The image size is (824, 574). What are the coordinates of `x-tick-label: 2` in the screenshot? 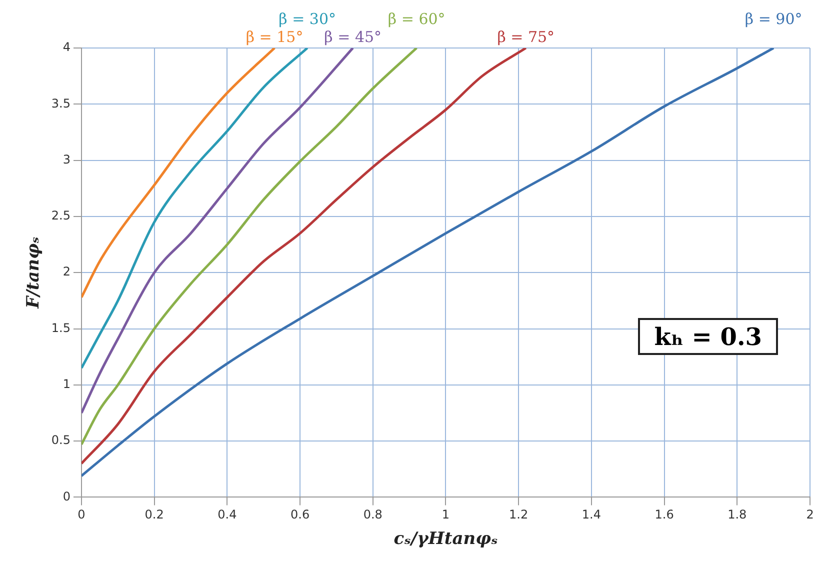 It's located at (810, 515).